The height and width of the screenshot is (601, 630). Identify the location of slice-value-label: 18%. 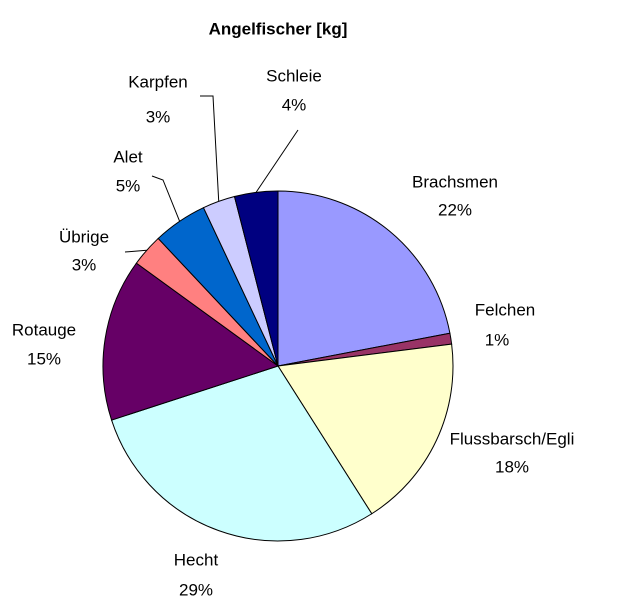
(512, 466).